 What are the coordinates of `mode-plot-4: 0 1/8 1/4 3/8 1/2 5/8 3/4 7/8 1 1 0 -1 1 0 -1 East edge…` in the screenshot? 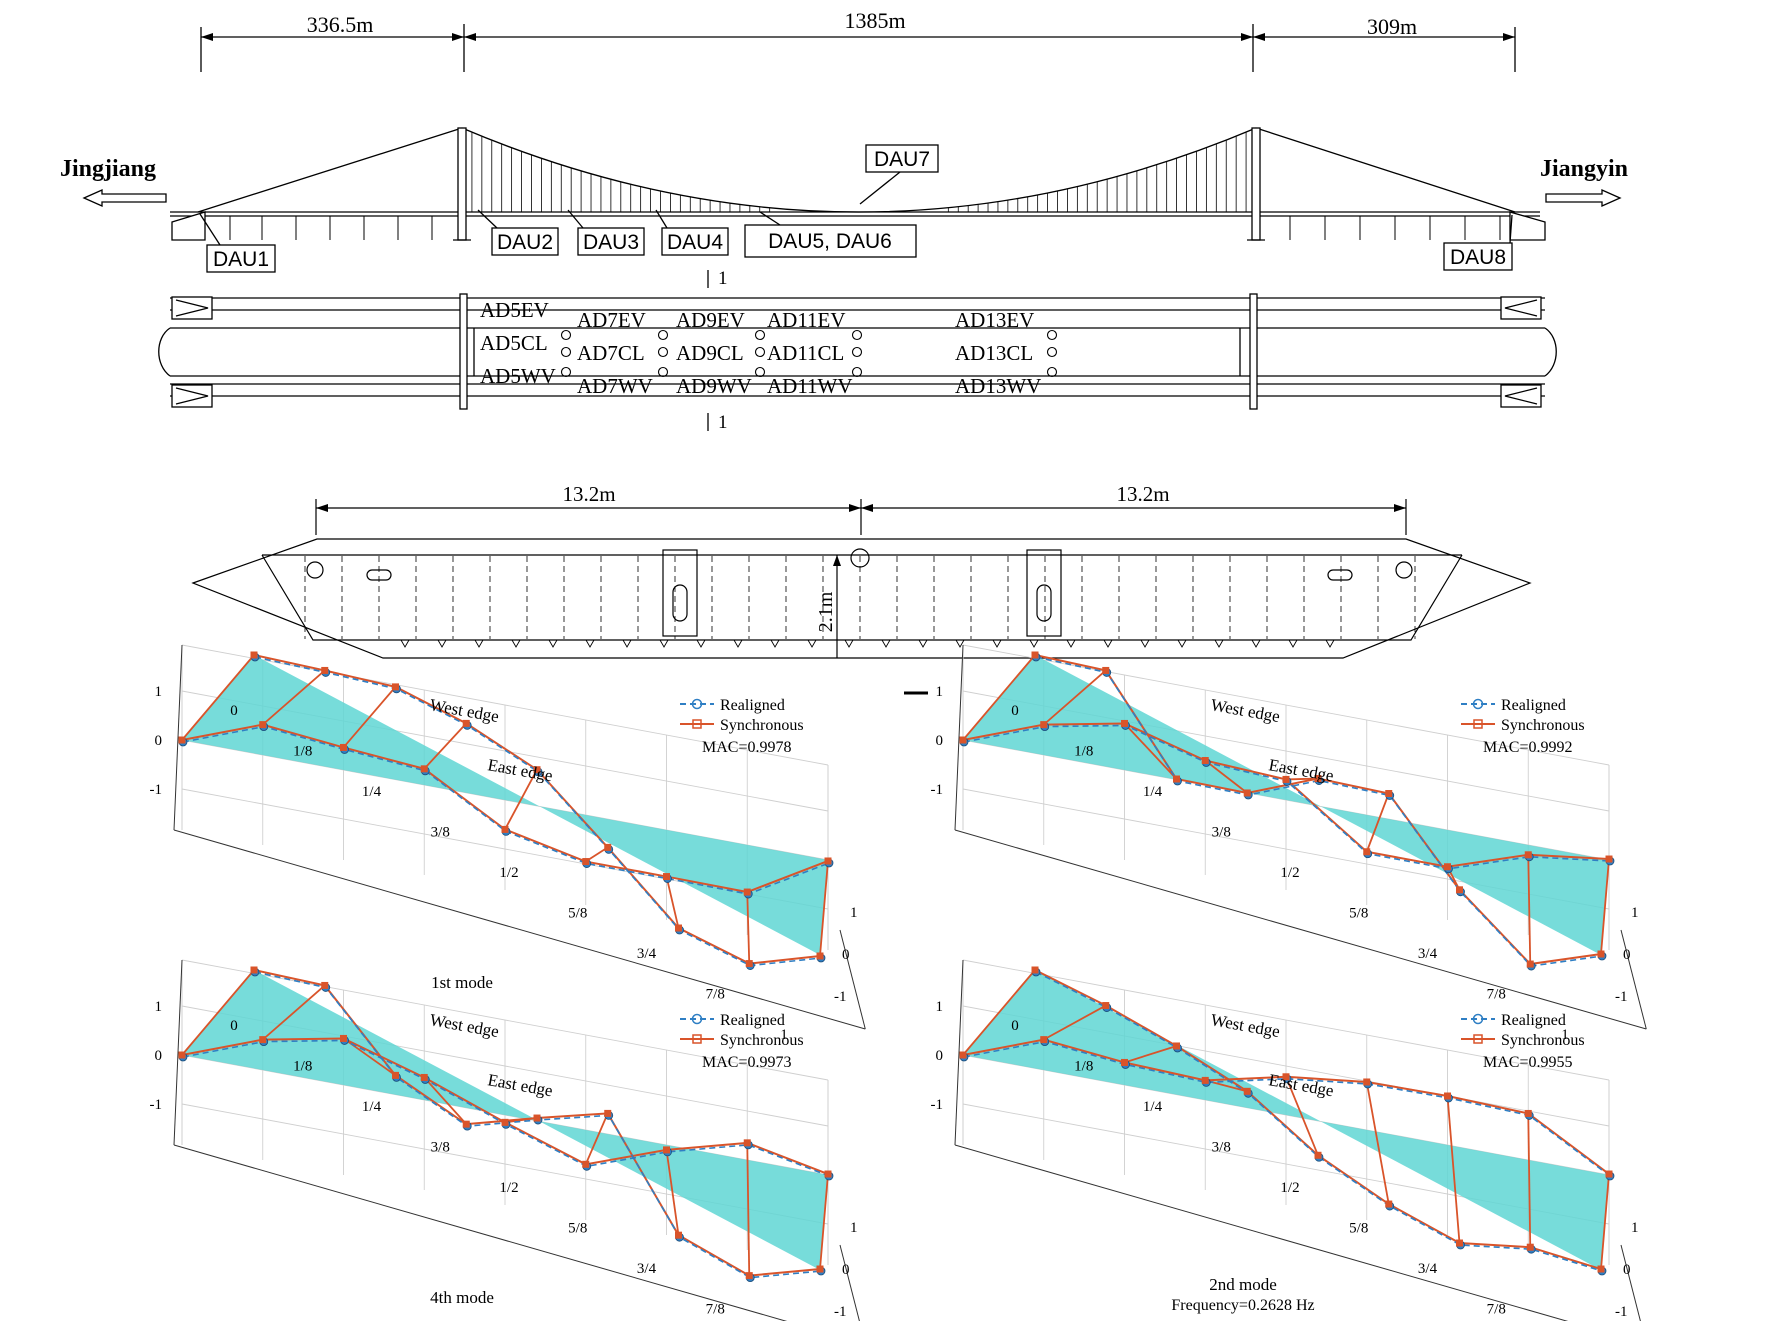 It's located at (1286, 1140).